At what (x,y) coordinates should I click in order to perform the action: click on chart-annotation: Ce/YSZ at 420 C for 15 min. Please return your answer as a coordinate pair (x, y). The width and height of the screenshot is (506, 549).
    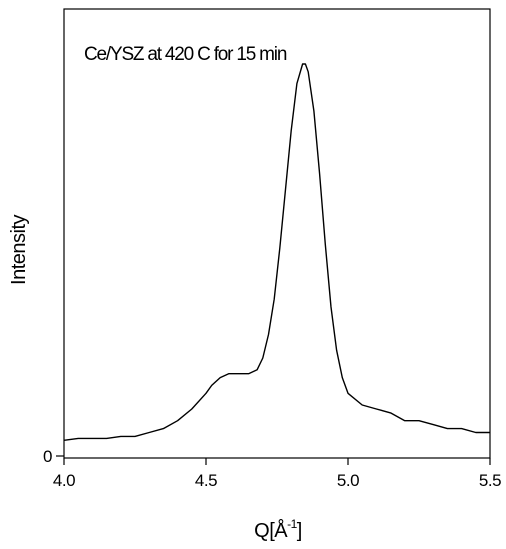
    Looking at the image, I should click on (185, 54).